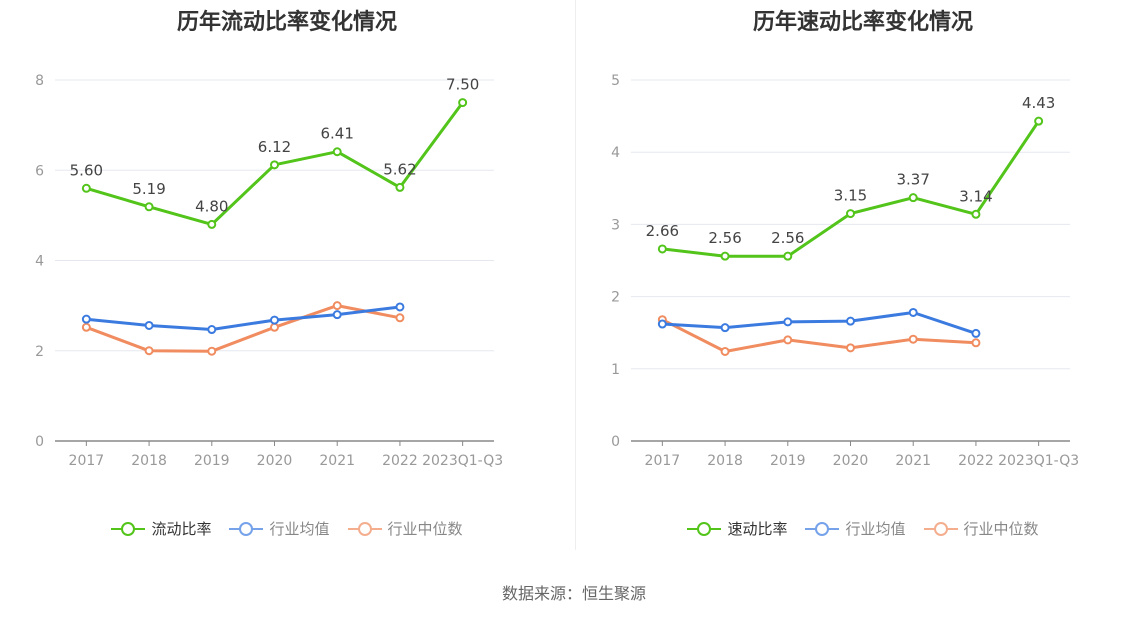 The width and height of the screenshot is (1148, 619). What do you see at coordinates (39, 81) in the screenshot?
I see `y-tick-label: 8` at bounding box center [39, 81].